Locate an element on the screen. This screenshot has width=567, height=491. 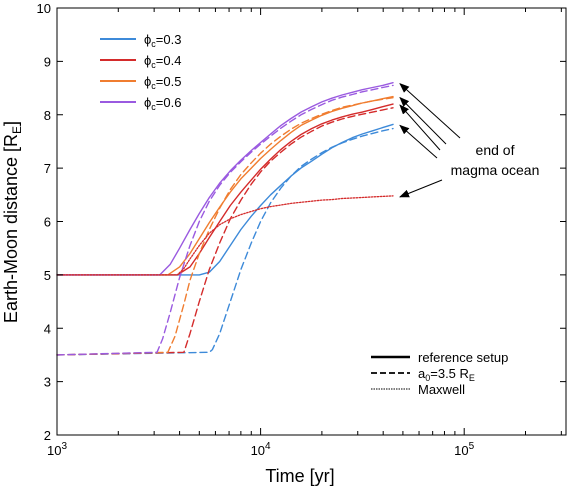
x-tick-label: 10⁵ is located at coordinates (464, 449).